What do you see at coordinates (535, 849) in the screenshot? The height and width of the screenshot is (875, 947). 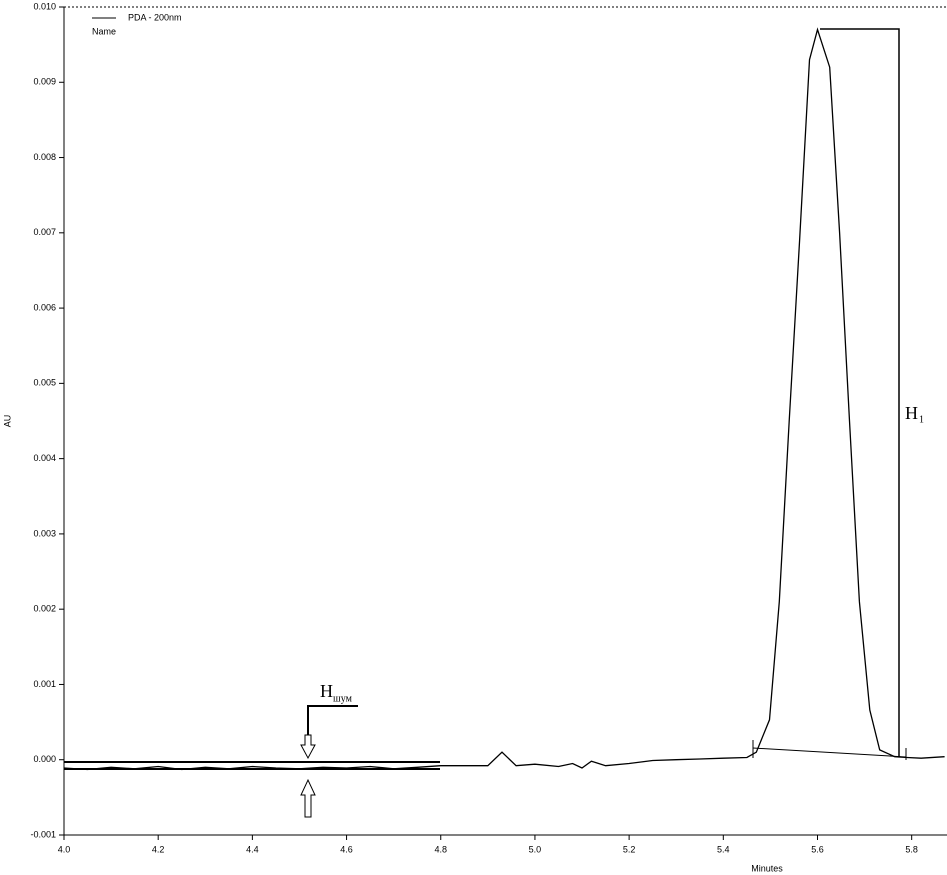 I see `x-tick-label: 5.0` at bounding box center [535, 849].